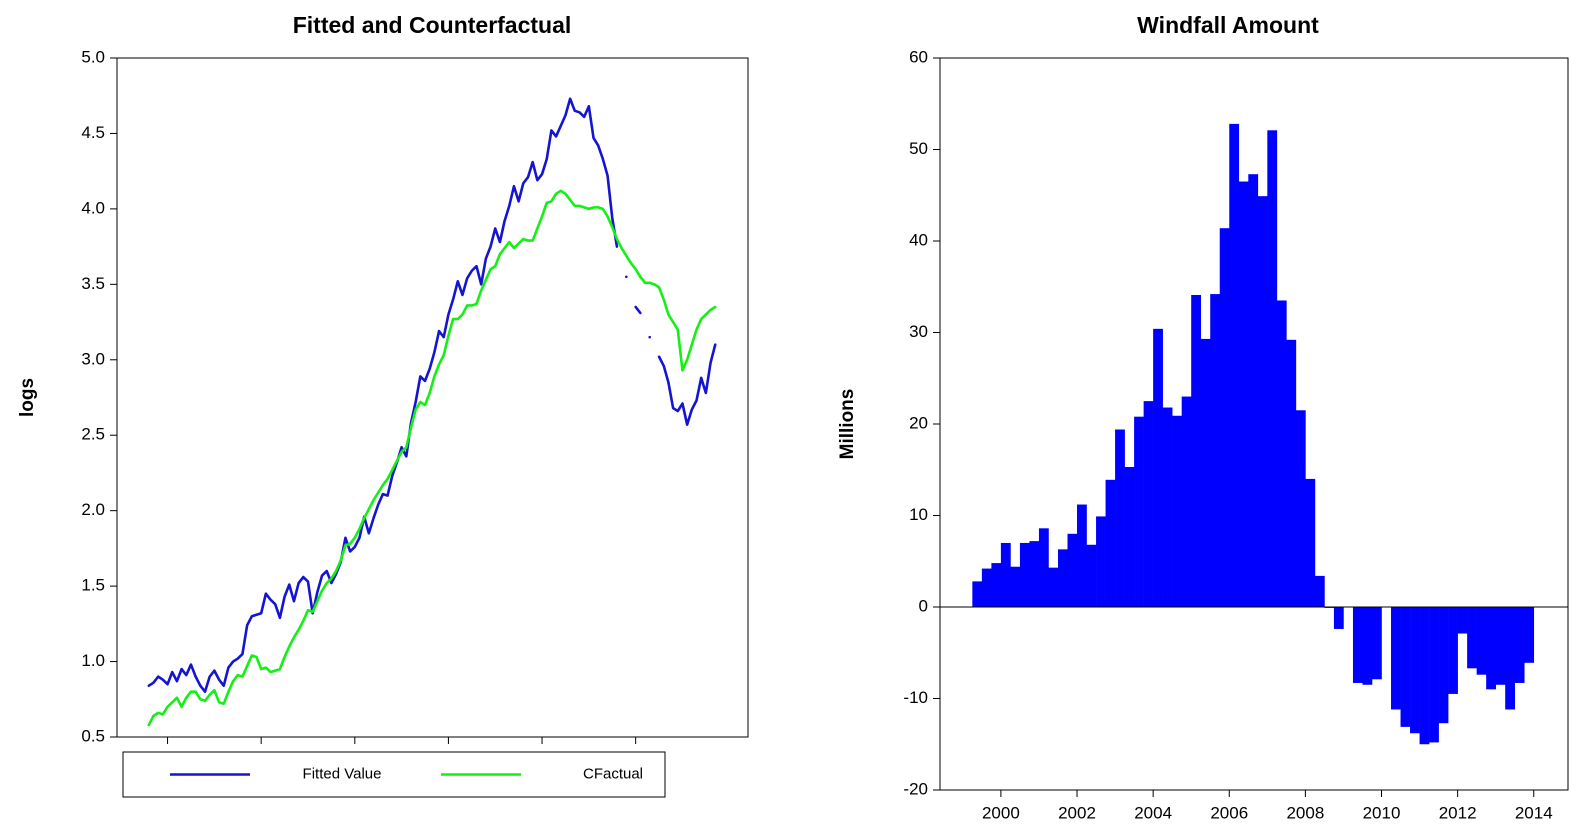 This screenshot has height=833, width=1569. I want to click on y-axis-label: logs, so click(27, 397).